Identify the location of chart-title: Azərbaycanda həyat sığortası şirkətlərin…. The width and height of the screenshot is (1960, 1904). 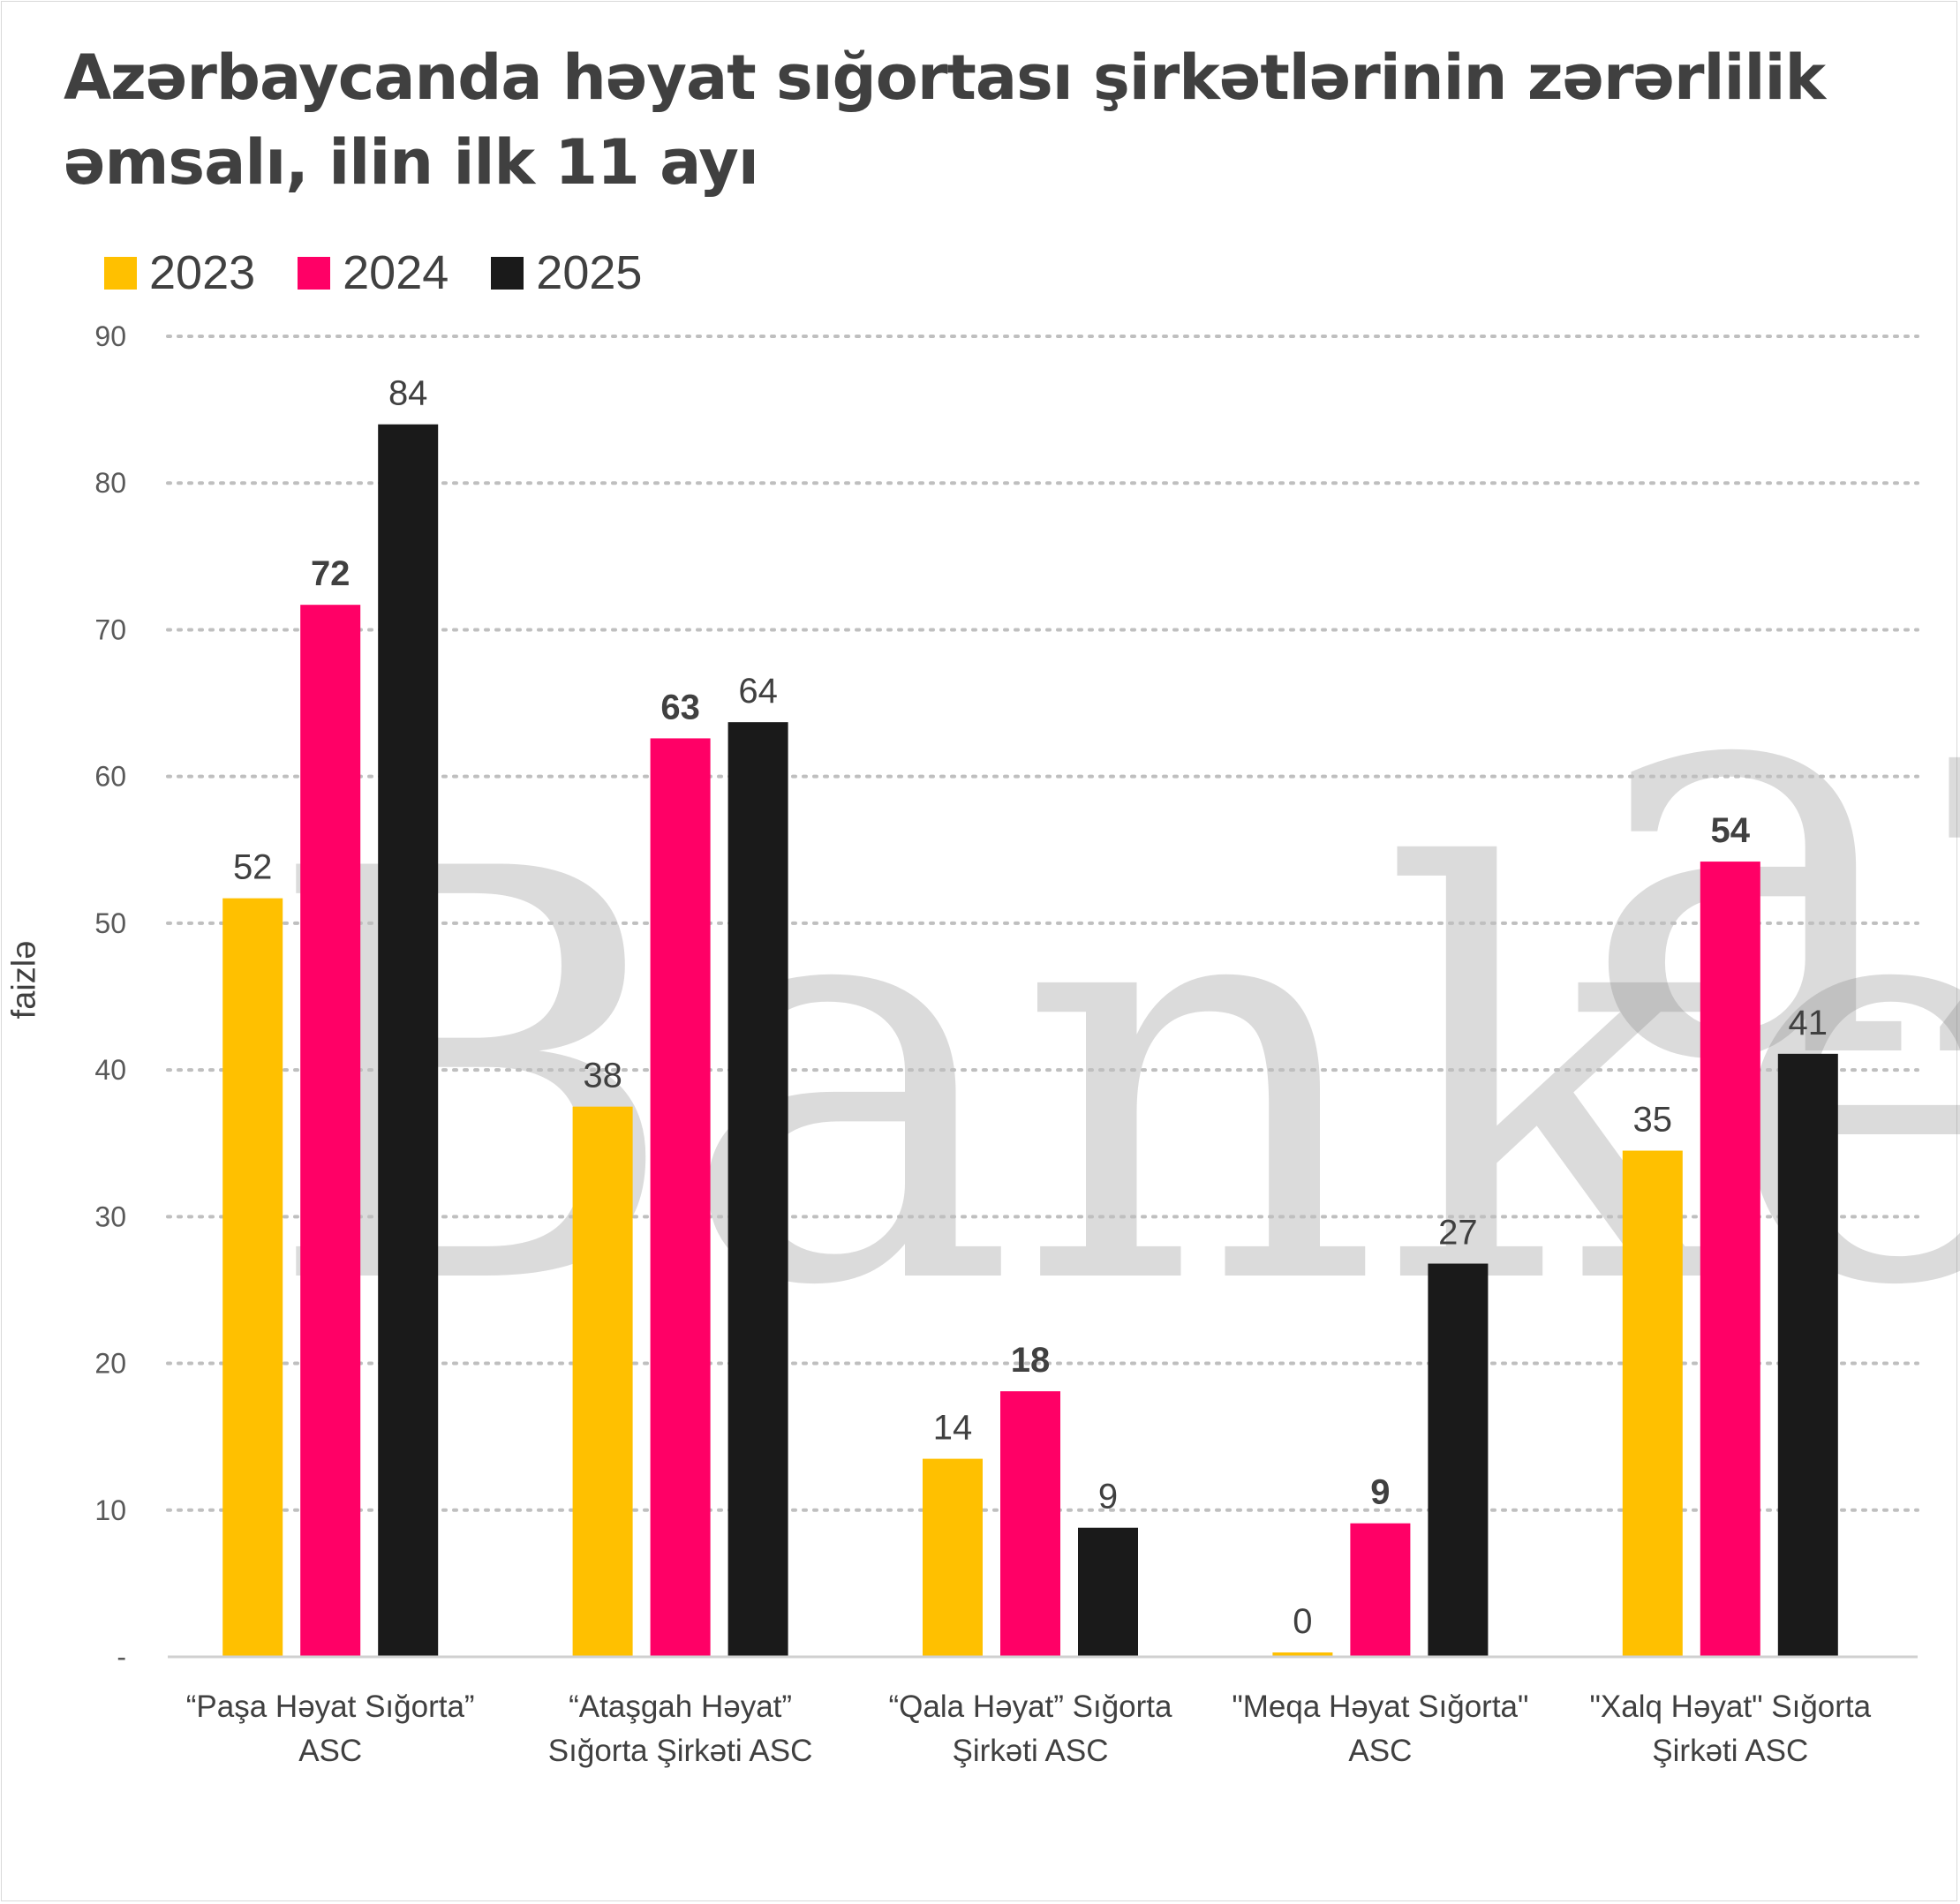
(945, 120).